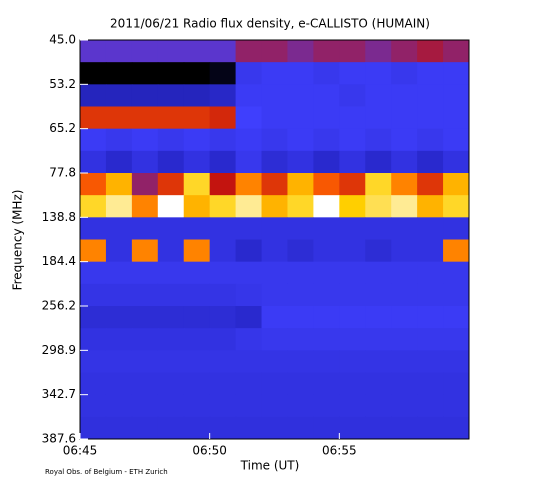  I want to click on y-axis-label: Frequency (MHz), so click(18, 240).